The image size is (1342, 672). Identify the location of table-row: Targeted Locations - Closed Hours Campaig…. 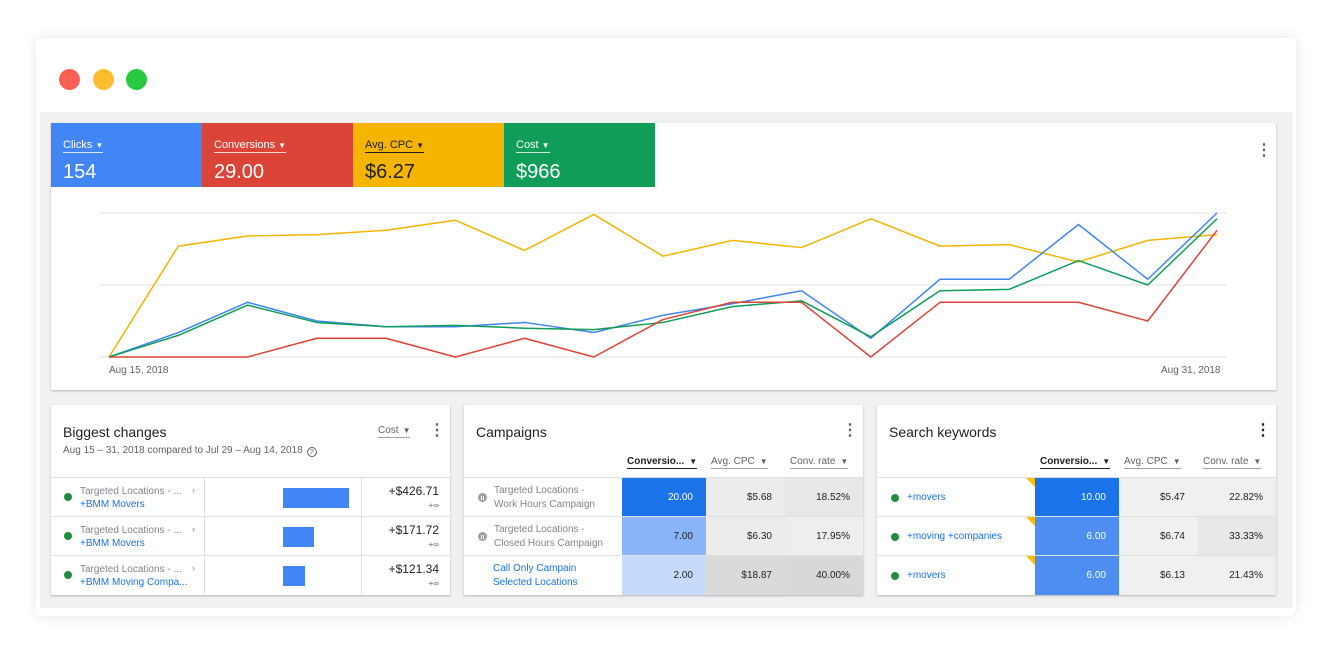
(663, 536).